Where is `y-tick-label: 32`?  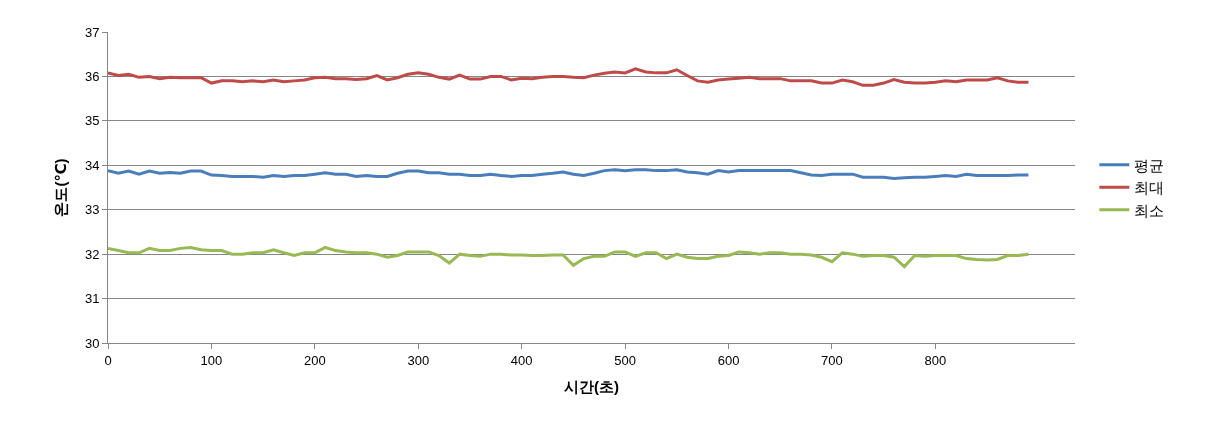 y-tick-label: 32 is located at coordinates (92, 254).